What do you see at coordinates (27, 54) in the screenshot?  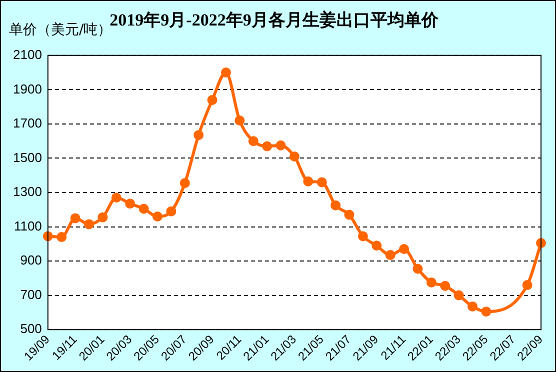 I see `y-tick-label: 2100` at bounding box center [27, 54].